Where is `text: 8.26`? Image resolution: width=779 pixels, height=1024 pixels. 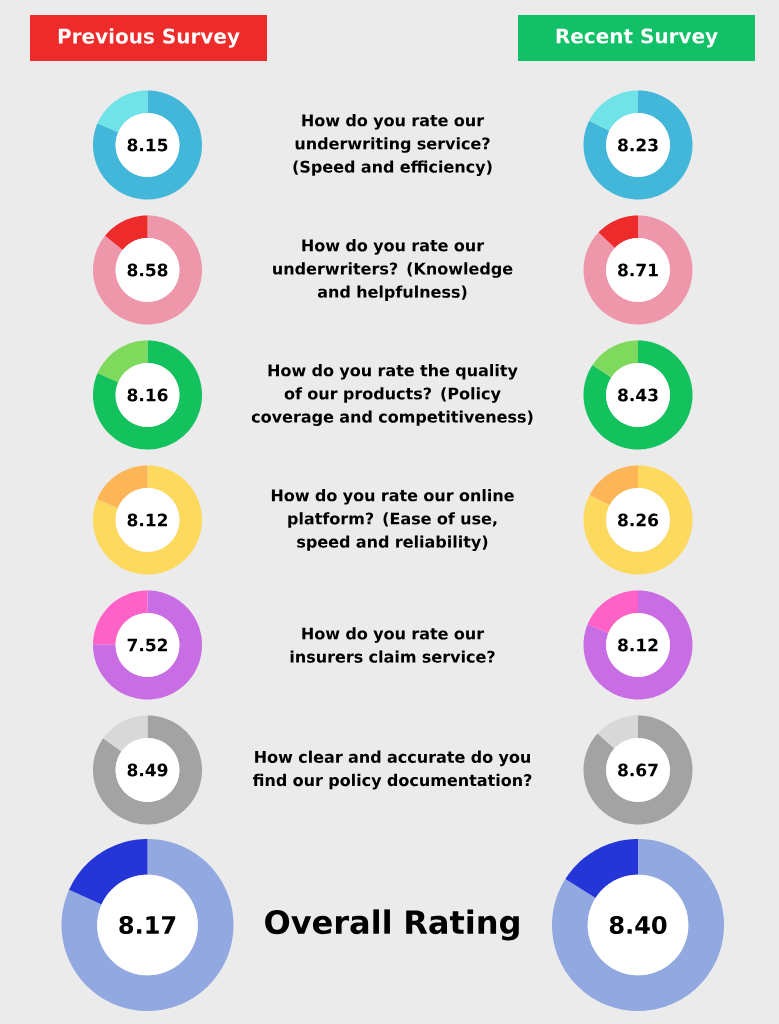 text: 8.26 is located at coordinates (638, 520).